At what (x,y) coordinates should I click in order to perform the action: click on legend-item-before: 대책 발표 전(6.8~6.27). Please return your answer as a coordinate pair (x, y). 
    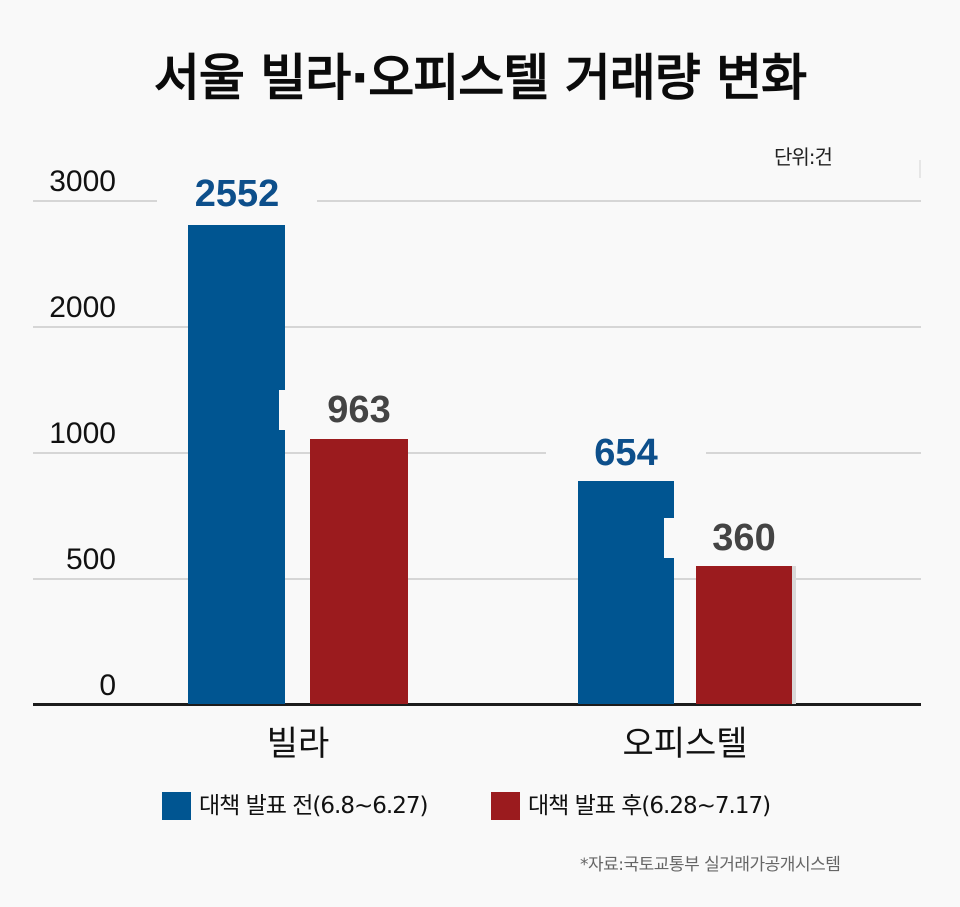
    Looking at the image, I should click on (295, 806).